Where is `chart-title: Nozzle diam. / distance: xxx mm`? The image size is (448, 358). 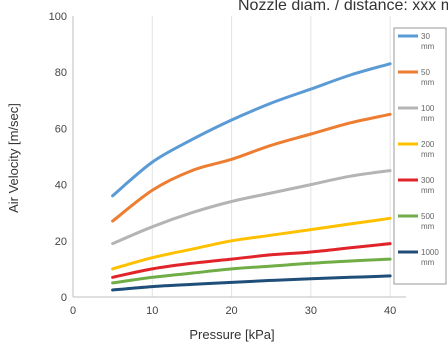 chart-title: Nozzle diam. / distance: xxx mm is located at coordinates (343, 7).